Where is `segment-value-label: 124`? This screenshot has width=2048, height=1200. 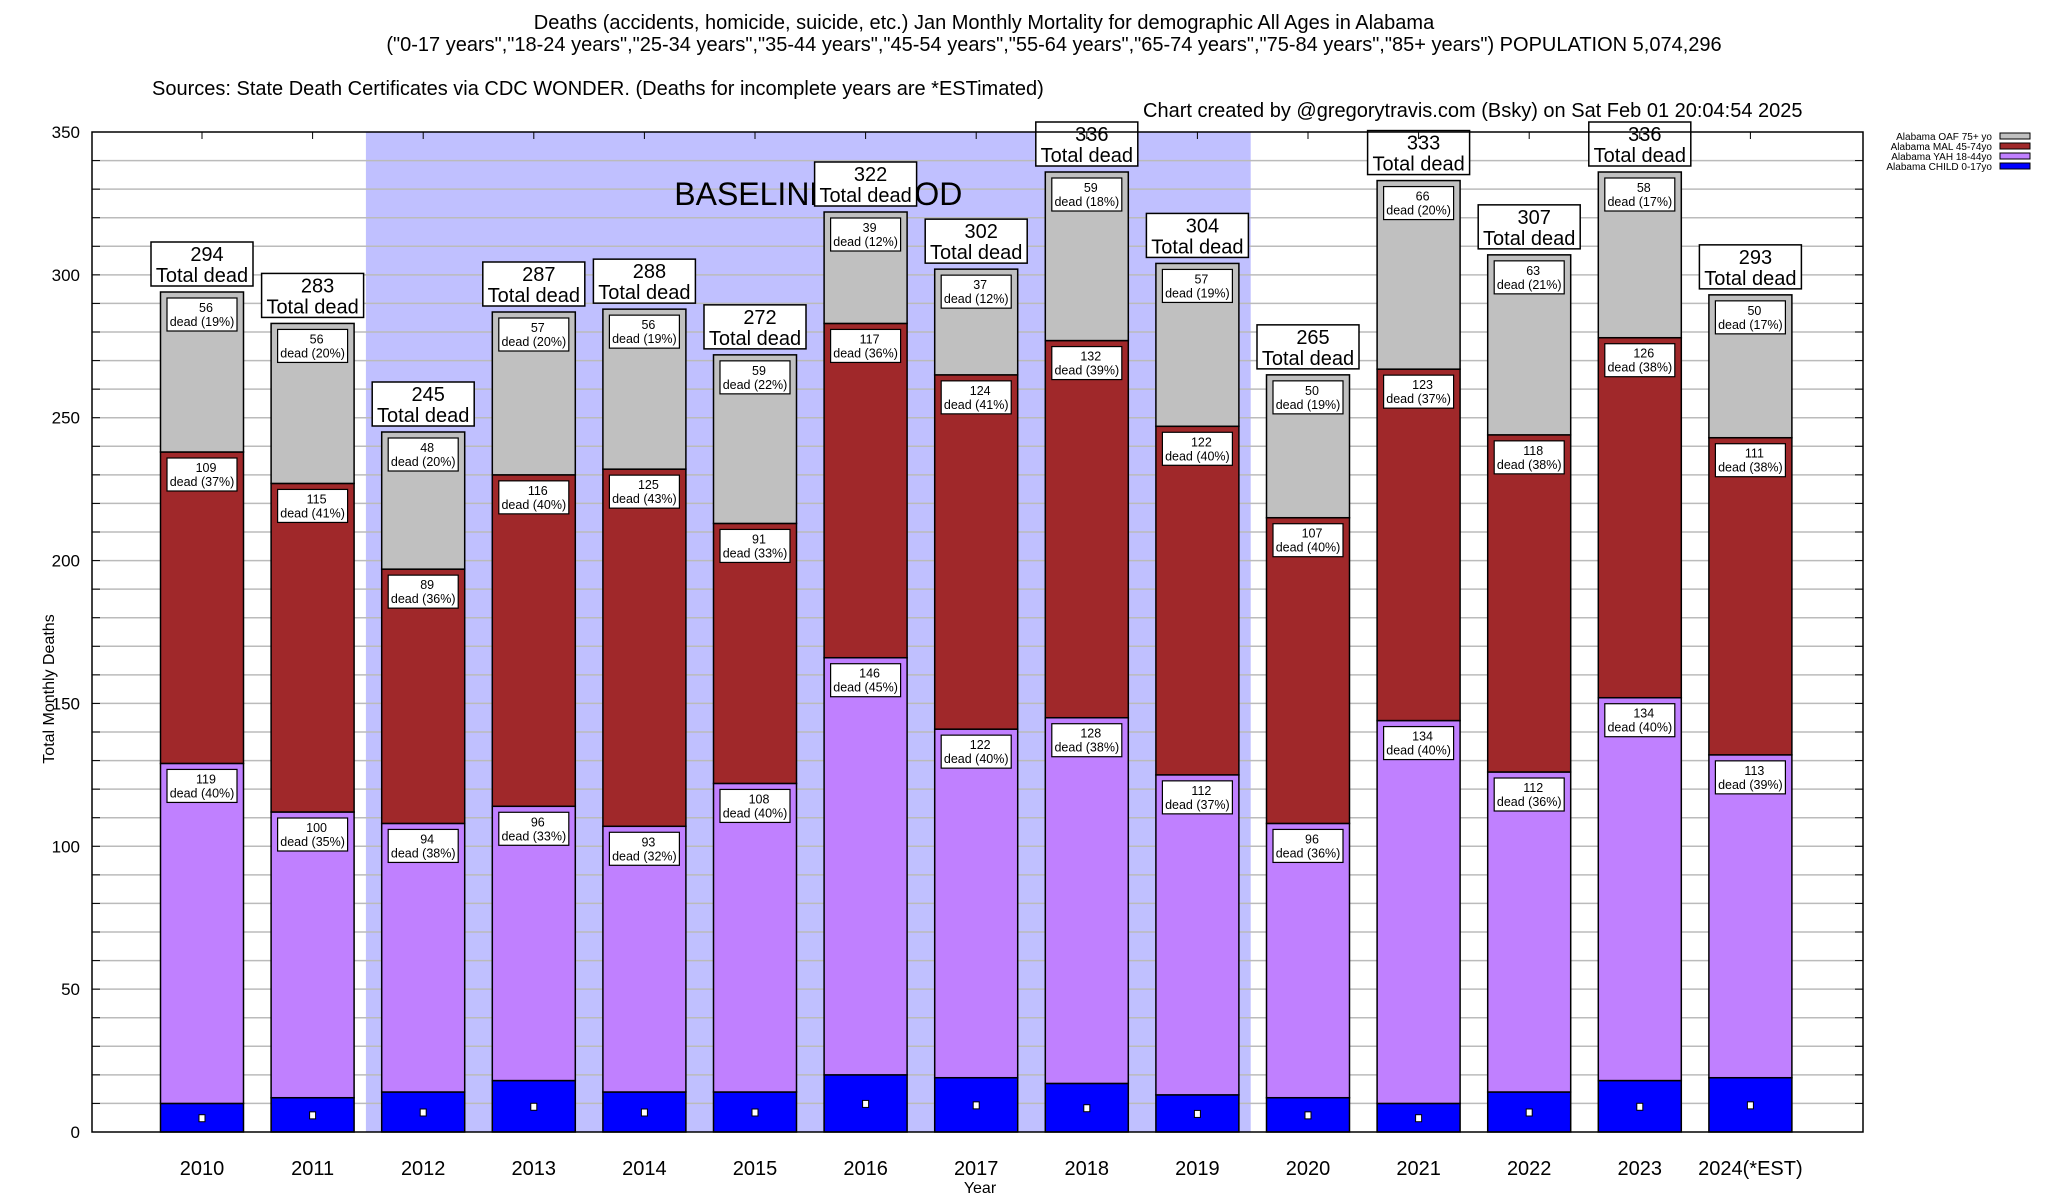 segment-value-label: 124 is located at coordinates (980, 391).